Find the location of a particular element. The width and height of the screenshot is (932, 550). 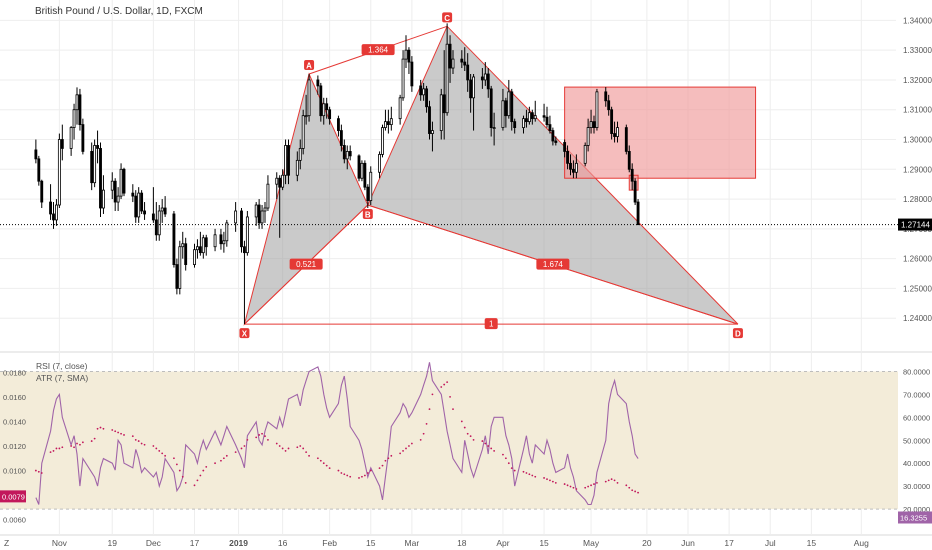

pattern-point-label: B is located at coordinates (368, 215).